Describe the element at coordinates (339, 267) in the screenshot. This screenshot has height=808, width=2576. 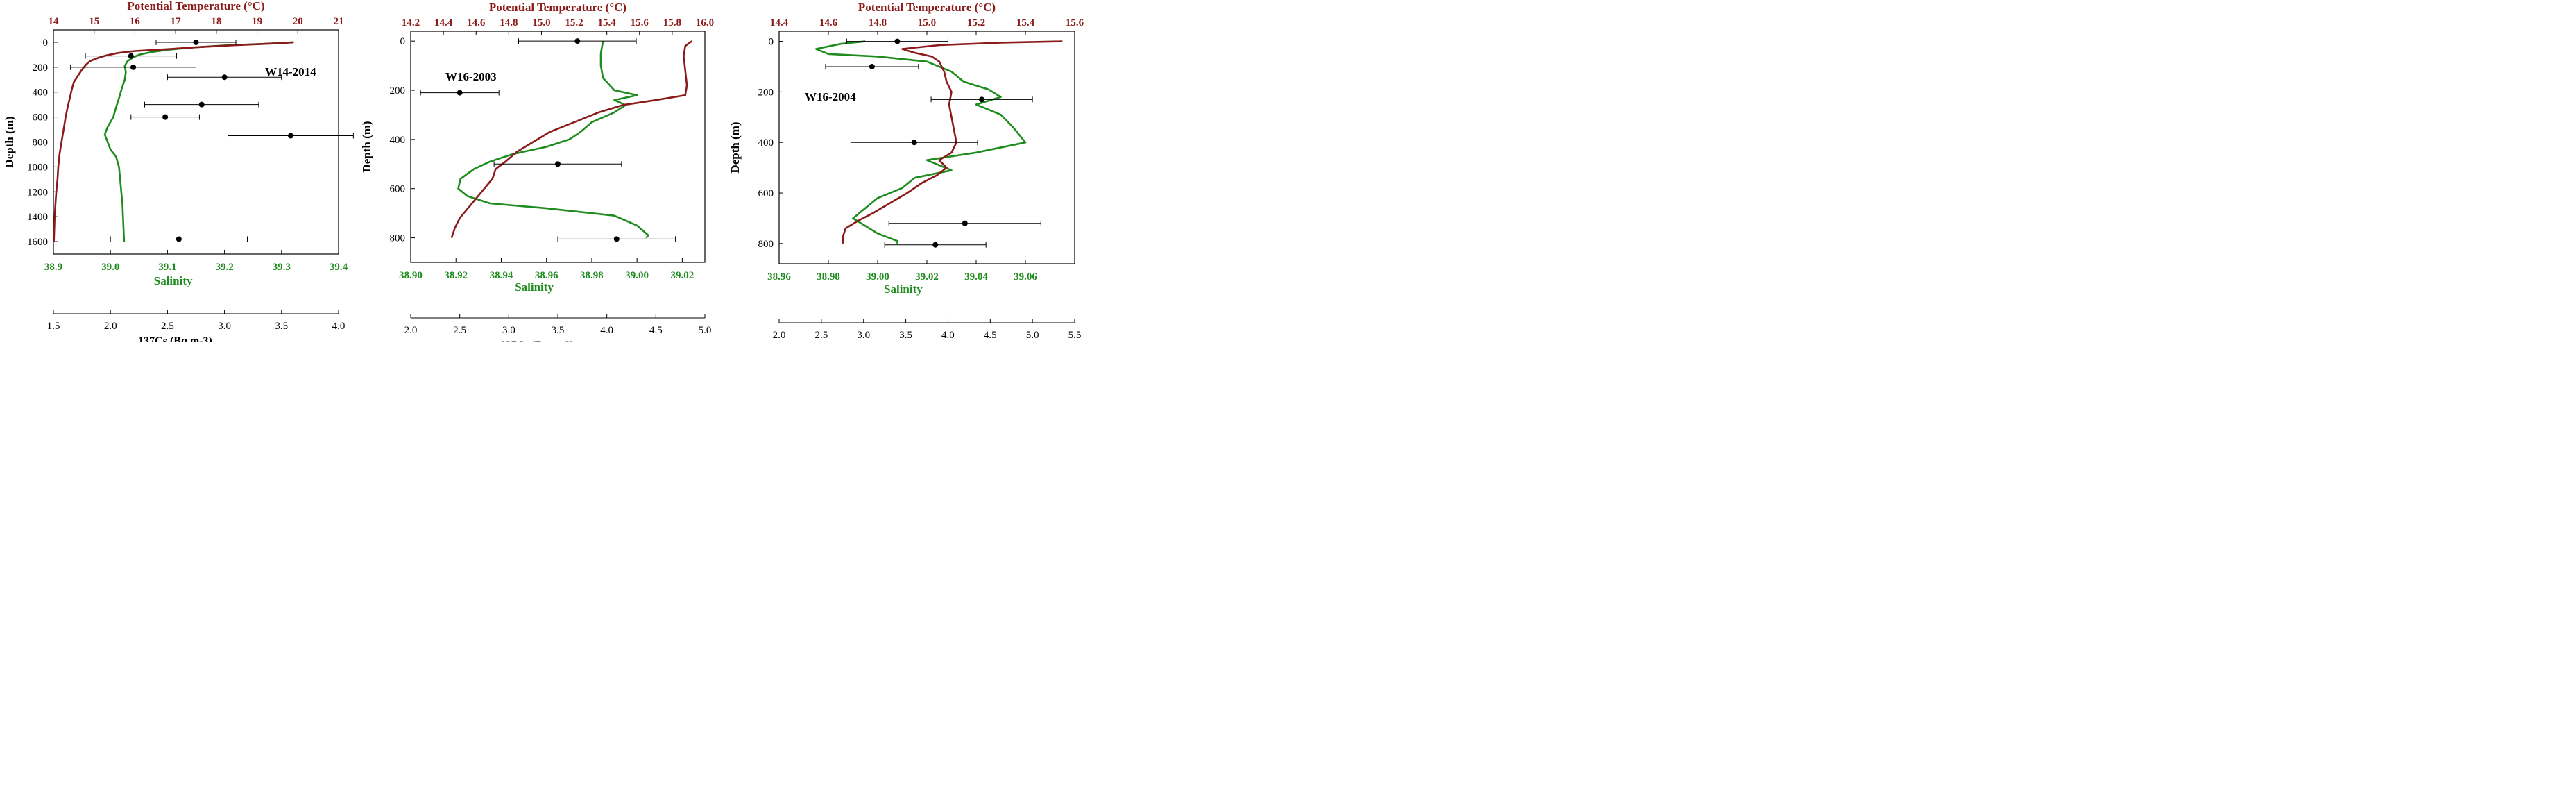
I see `salinity-tick-label: 39.4` at that location.